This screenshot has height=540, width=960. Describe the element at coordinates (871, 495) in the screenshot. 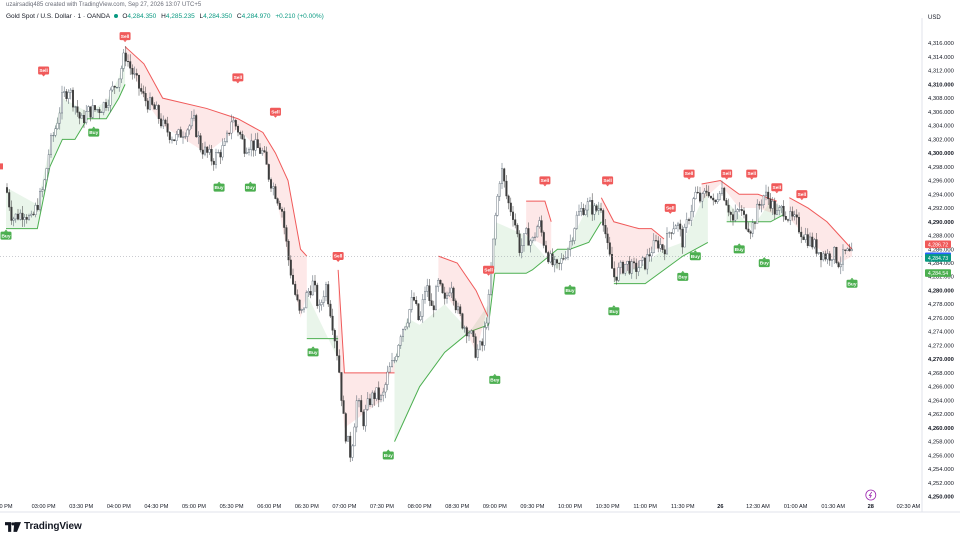

I see `timezone-marker-icon` at that location.